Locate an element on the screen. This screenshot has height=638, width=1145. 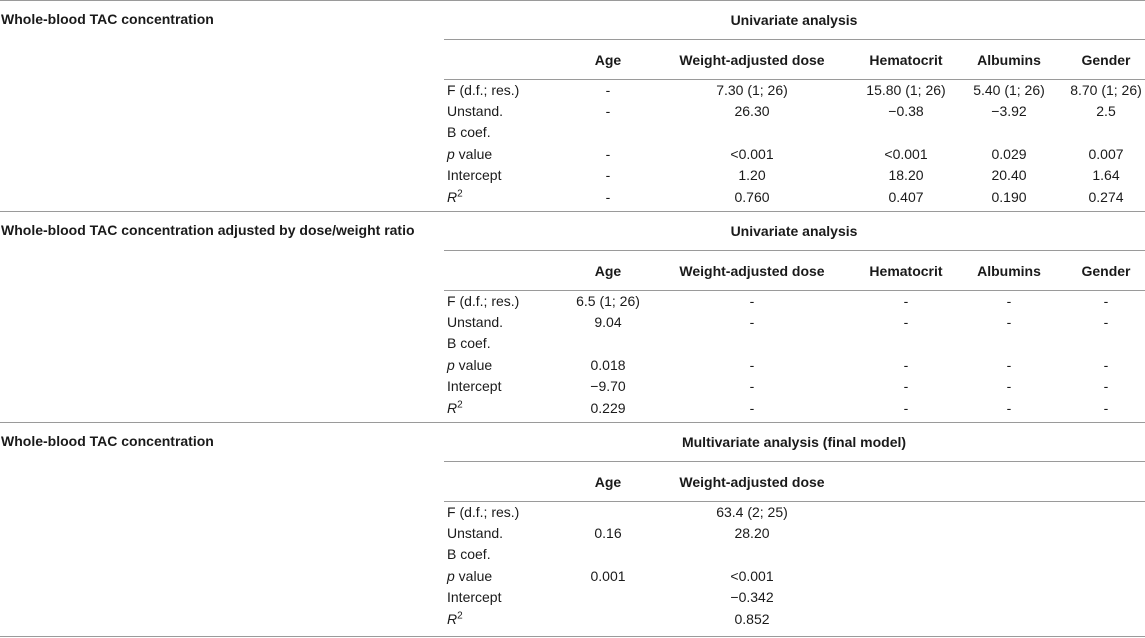
column-header: Hematocrit is located at coordinates (906, 60).